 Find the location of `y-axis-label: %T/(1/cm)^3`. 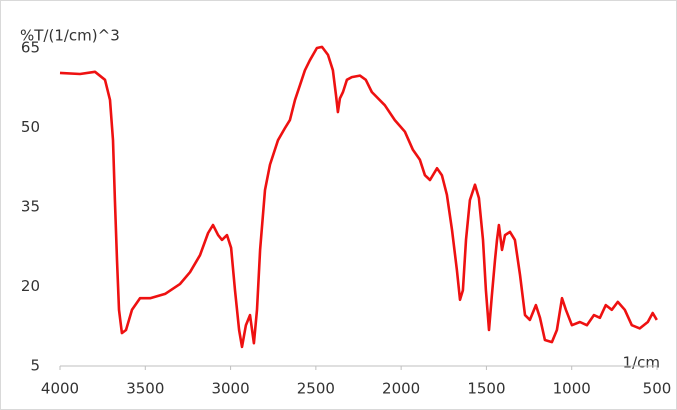

y-axis-label: %T/(1/cm)^3 is located at coordinates (70, 36).